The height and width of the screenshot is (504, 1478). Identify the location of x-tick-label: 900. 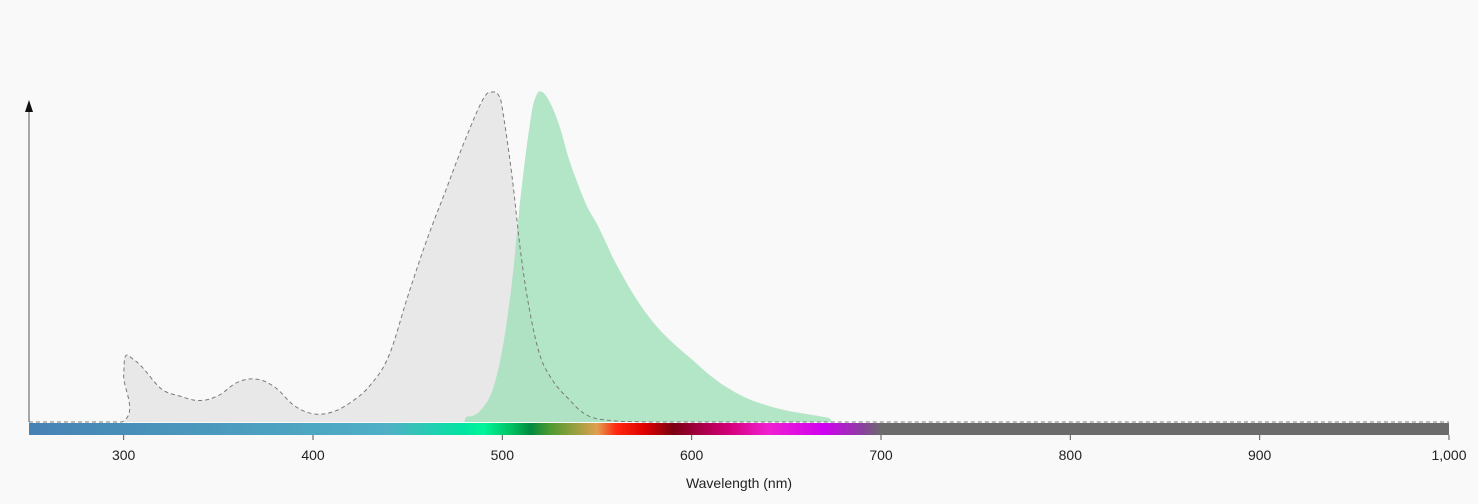
(1260, 455).